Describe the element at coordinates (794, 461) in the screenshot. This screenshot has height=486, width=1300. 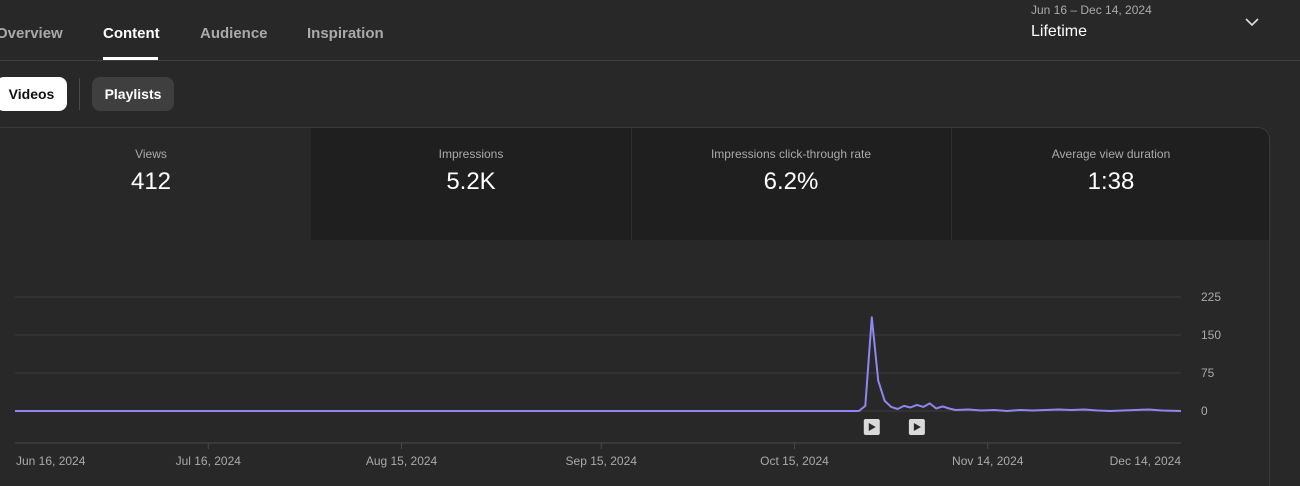
I see `x-tick-label: Oct 15, 2024` at that location.